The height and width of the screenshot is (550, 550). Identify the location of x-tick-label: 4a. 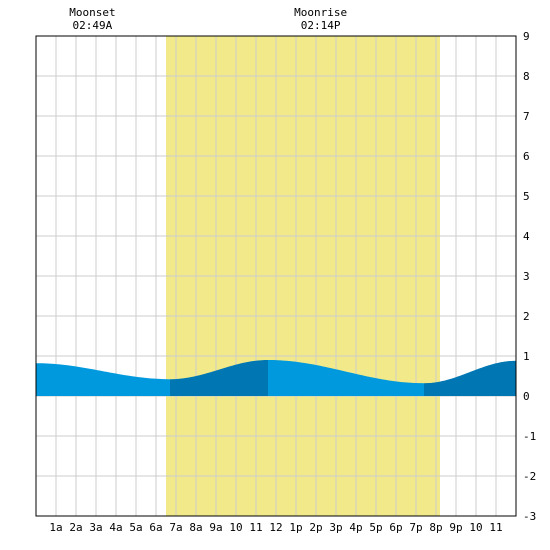
(115, 527).